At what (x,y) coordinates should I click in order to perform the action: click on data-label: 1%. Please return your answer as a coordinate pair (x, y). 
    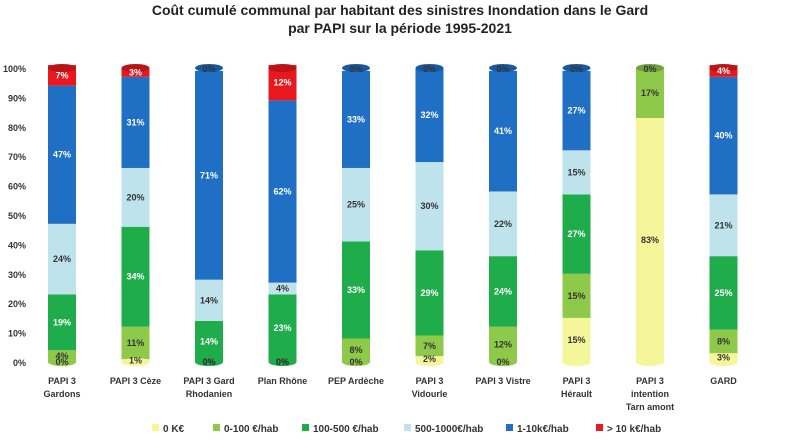
    Looking at the image, I should click on (135, 361).